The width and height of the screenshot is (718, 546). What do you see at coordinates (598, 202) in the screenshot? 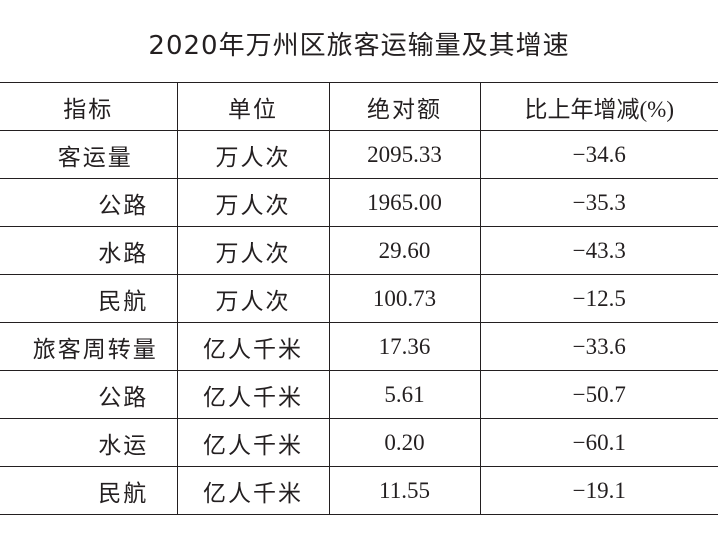
I see `row-change-percent: −35.3` at bounding box center [598, 202].